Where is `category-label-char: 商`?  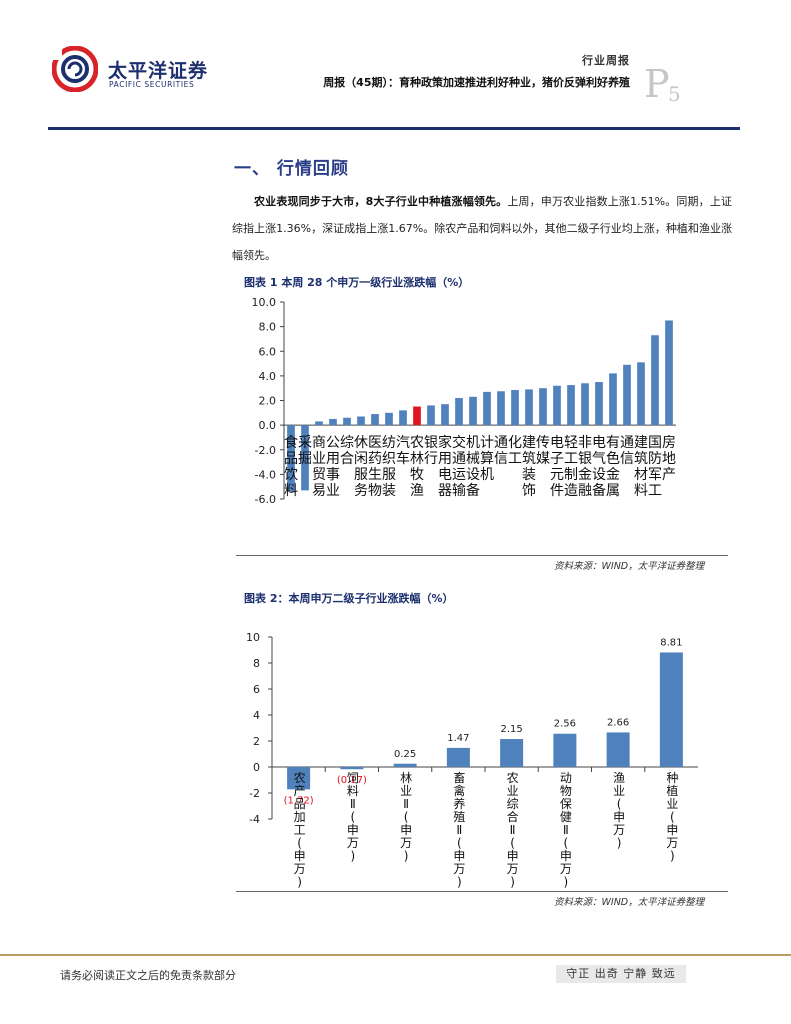
category-label-char: 商 is located at coordinates (319, 443).